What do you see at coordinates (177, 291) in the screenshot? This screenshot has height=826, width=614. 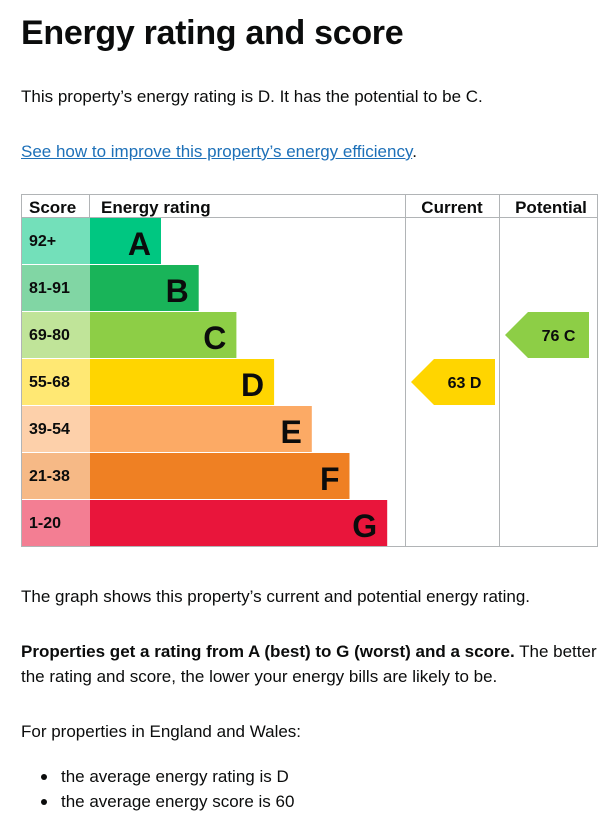 I see `band-letter-b: B` at bounding box center [177, 291].